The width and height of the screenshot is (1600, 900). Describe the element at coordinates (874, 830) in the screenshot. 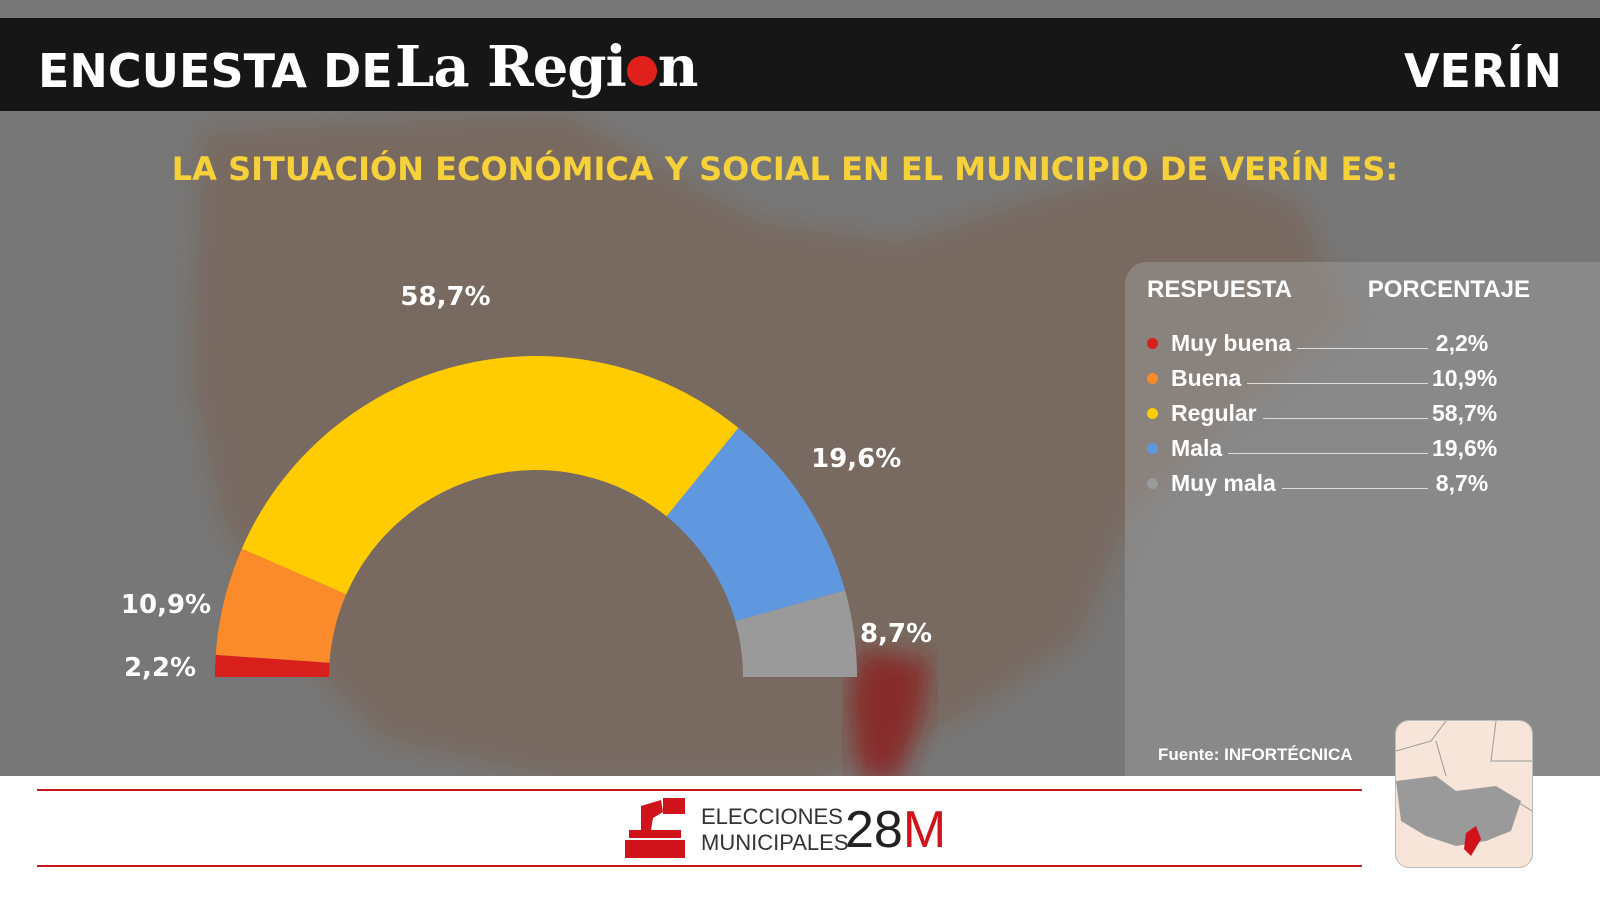

I see `footer-number: 28` at that location.